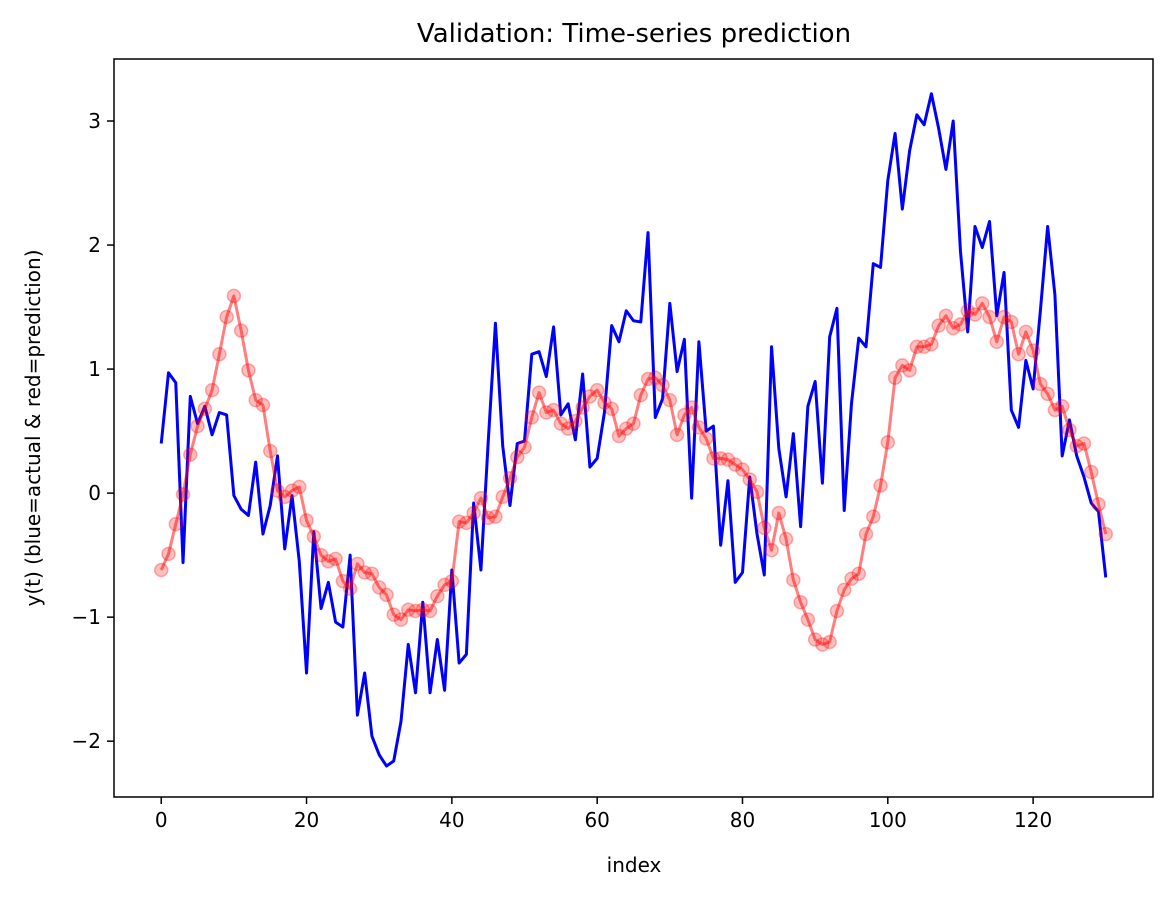  Describe the element at coordinates (888, 820) in the screenshot. I see `x-tick-label: 100` at that location.